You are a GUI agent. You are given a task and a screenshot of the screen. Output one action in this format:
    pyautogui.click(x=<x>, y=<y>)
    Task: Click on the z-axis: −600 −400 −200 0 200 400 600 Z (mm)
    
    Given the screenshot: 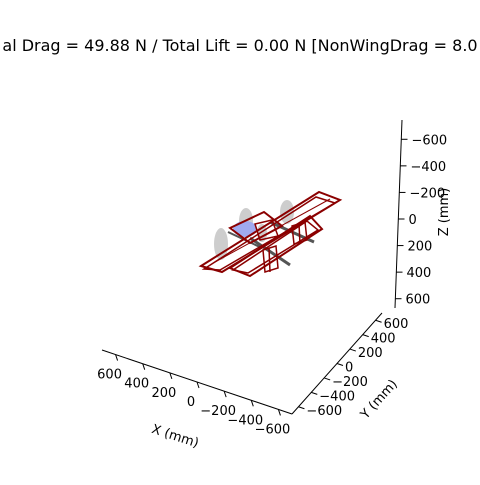 What is the action you would take?
    pyautogui.click(x=423, y=214)
    